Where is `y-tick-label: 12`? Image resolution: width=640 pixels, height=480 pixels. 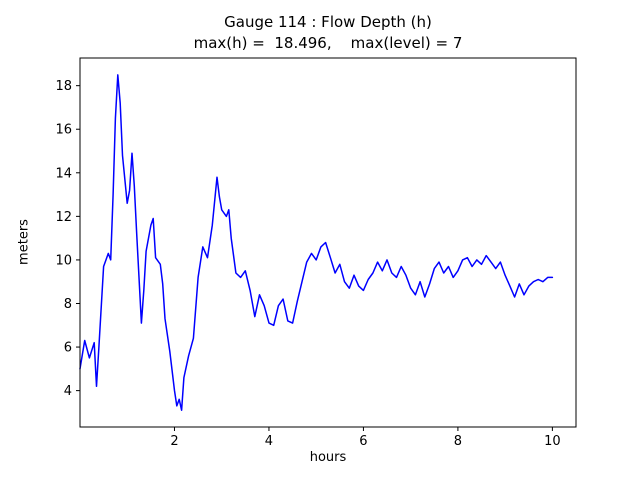
y-tick-label: 12 is located at coordinates (63, 217).